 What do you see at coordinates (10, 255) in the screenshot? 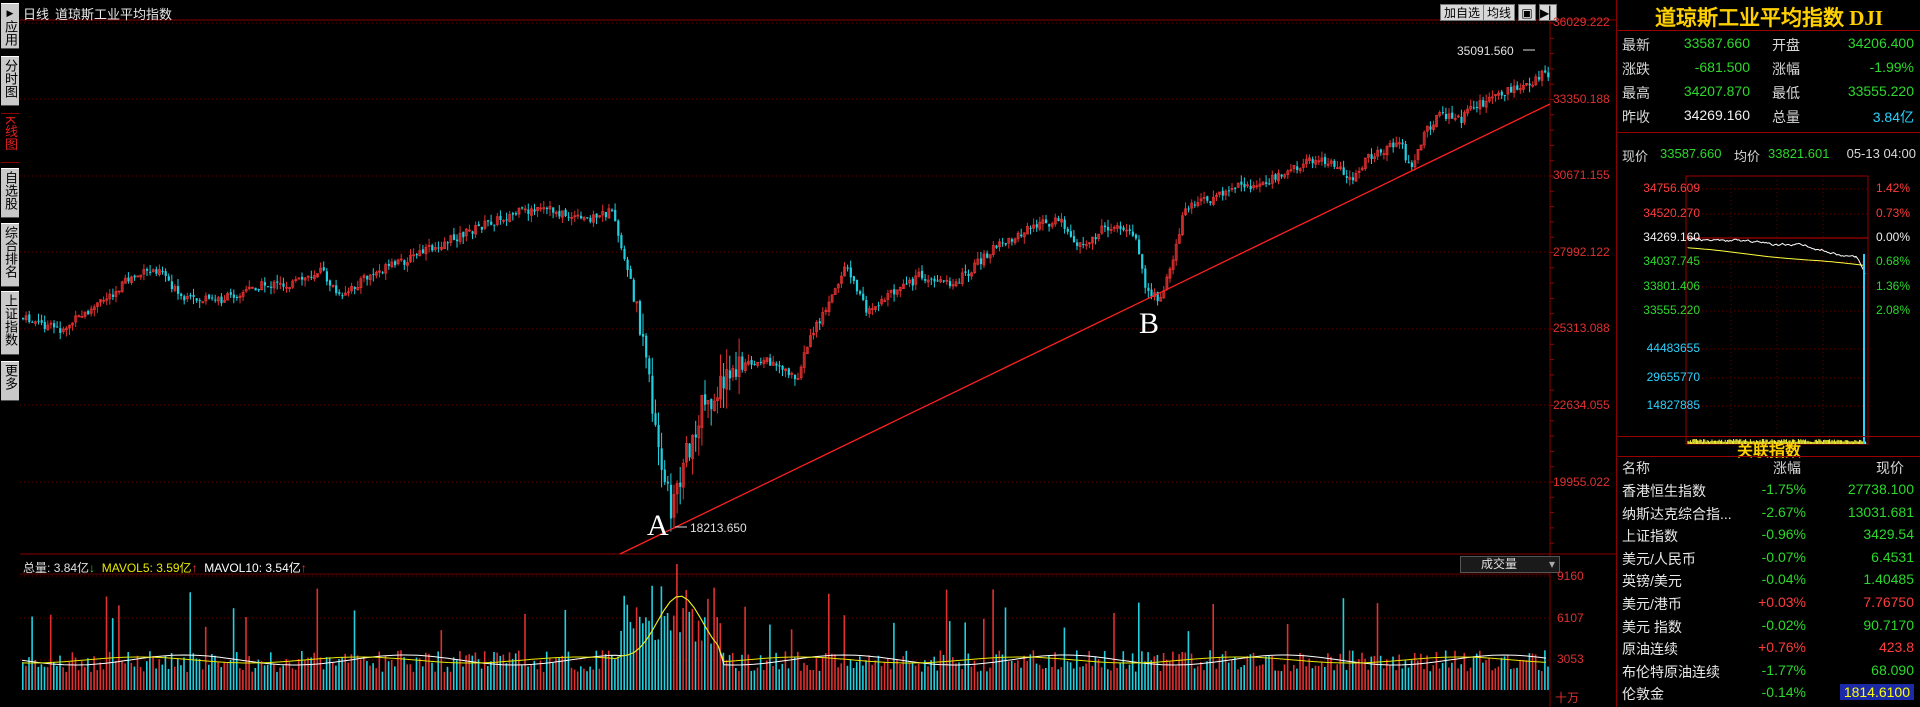
I see `tab-ranking: 综合排名` at bounding box center [10, 255].